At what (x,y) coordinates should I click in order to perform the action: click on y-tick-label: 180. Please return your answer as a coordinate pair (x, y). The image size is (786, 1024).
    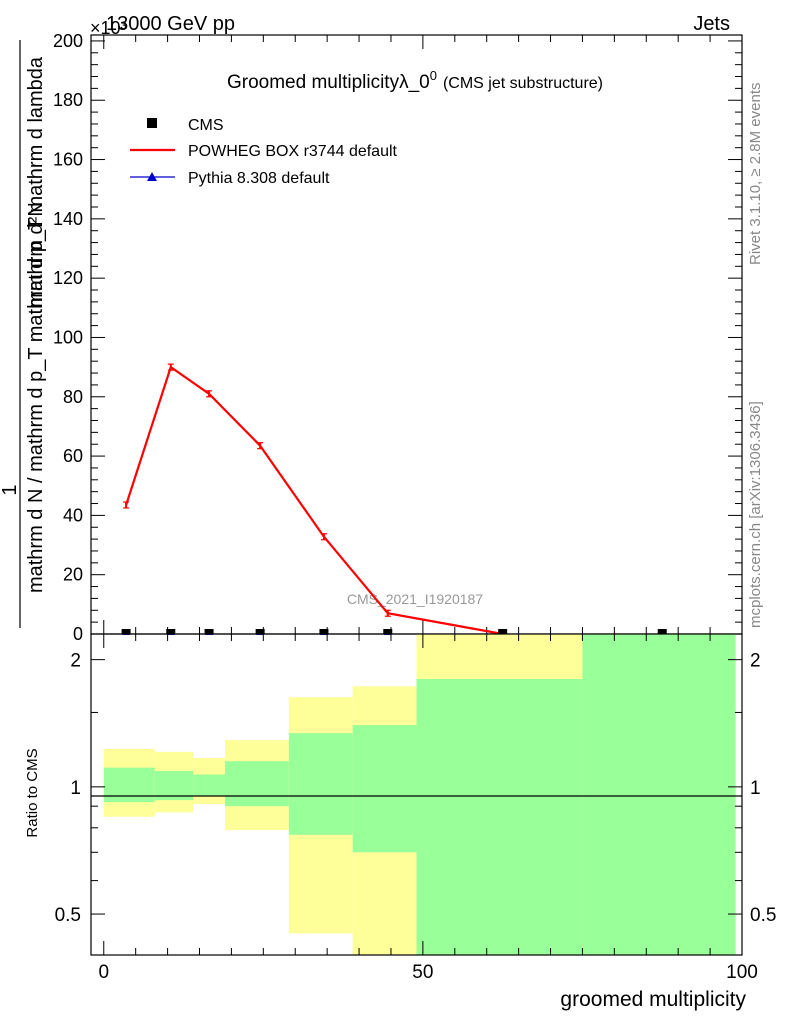
    Looking at the image, I should click on (68, 100).